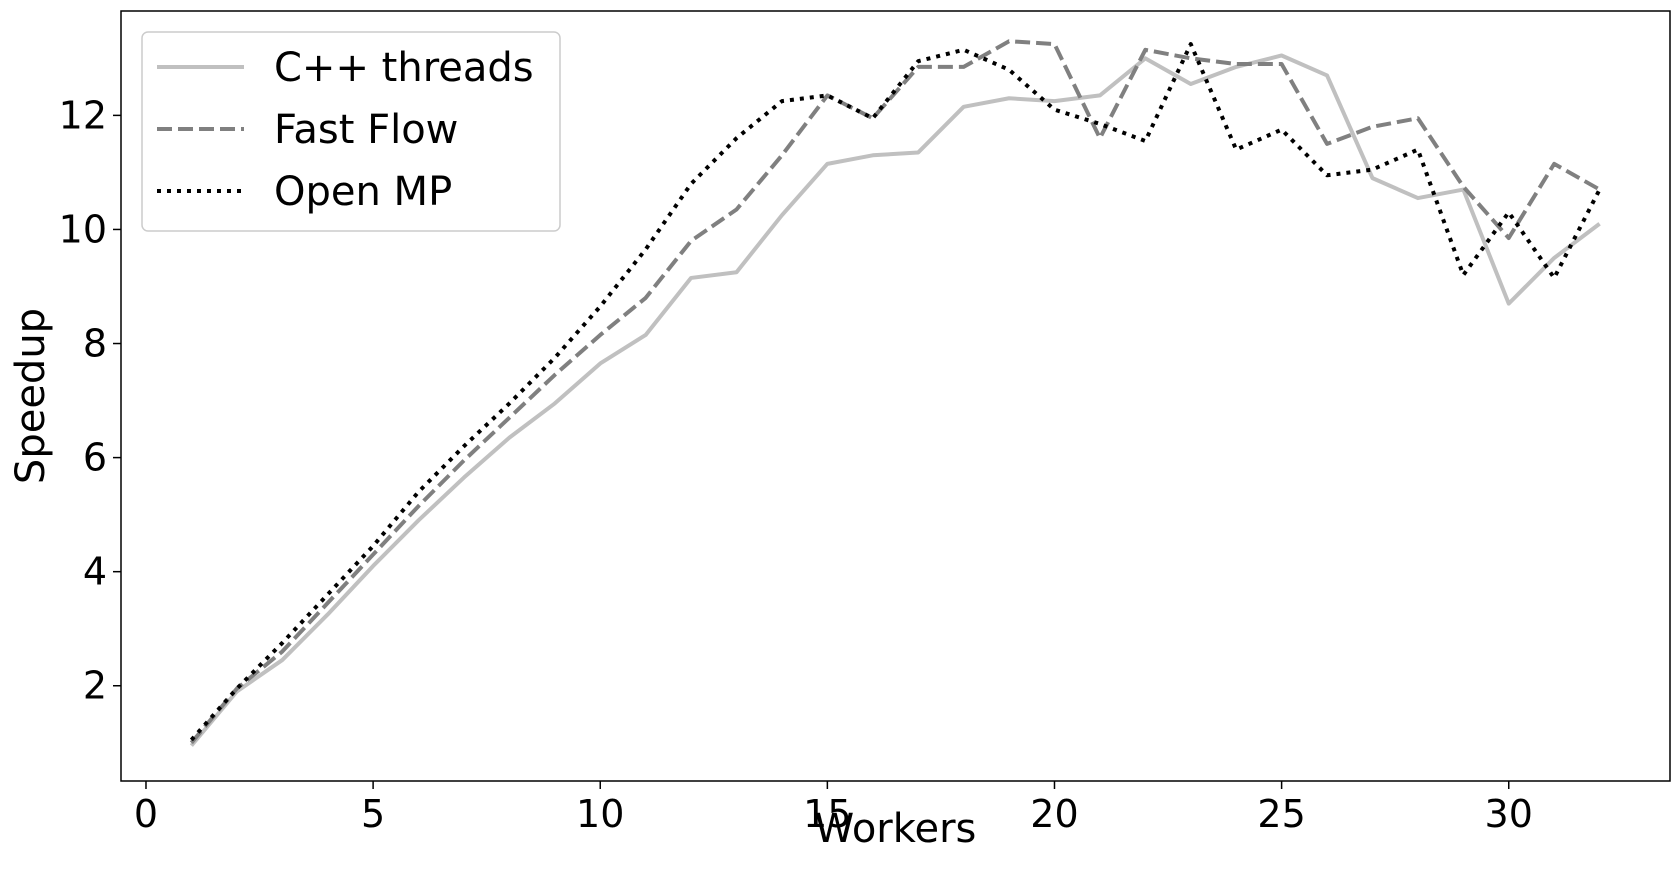 This screenshot has height=889, width=1680. Describe the element at coordinates (1509, 814) in the screenshot. I see `x-tick-label: 30` at that location.